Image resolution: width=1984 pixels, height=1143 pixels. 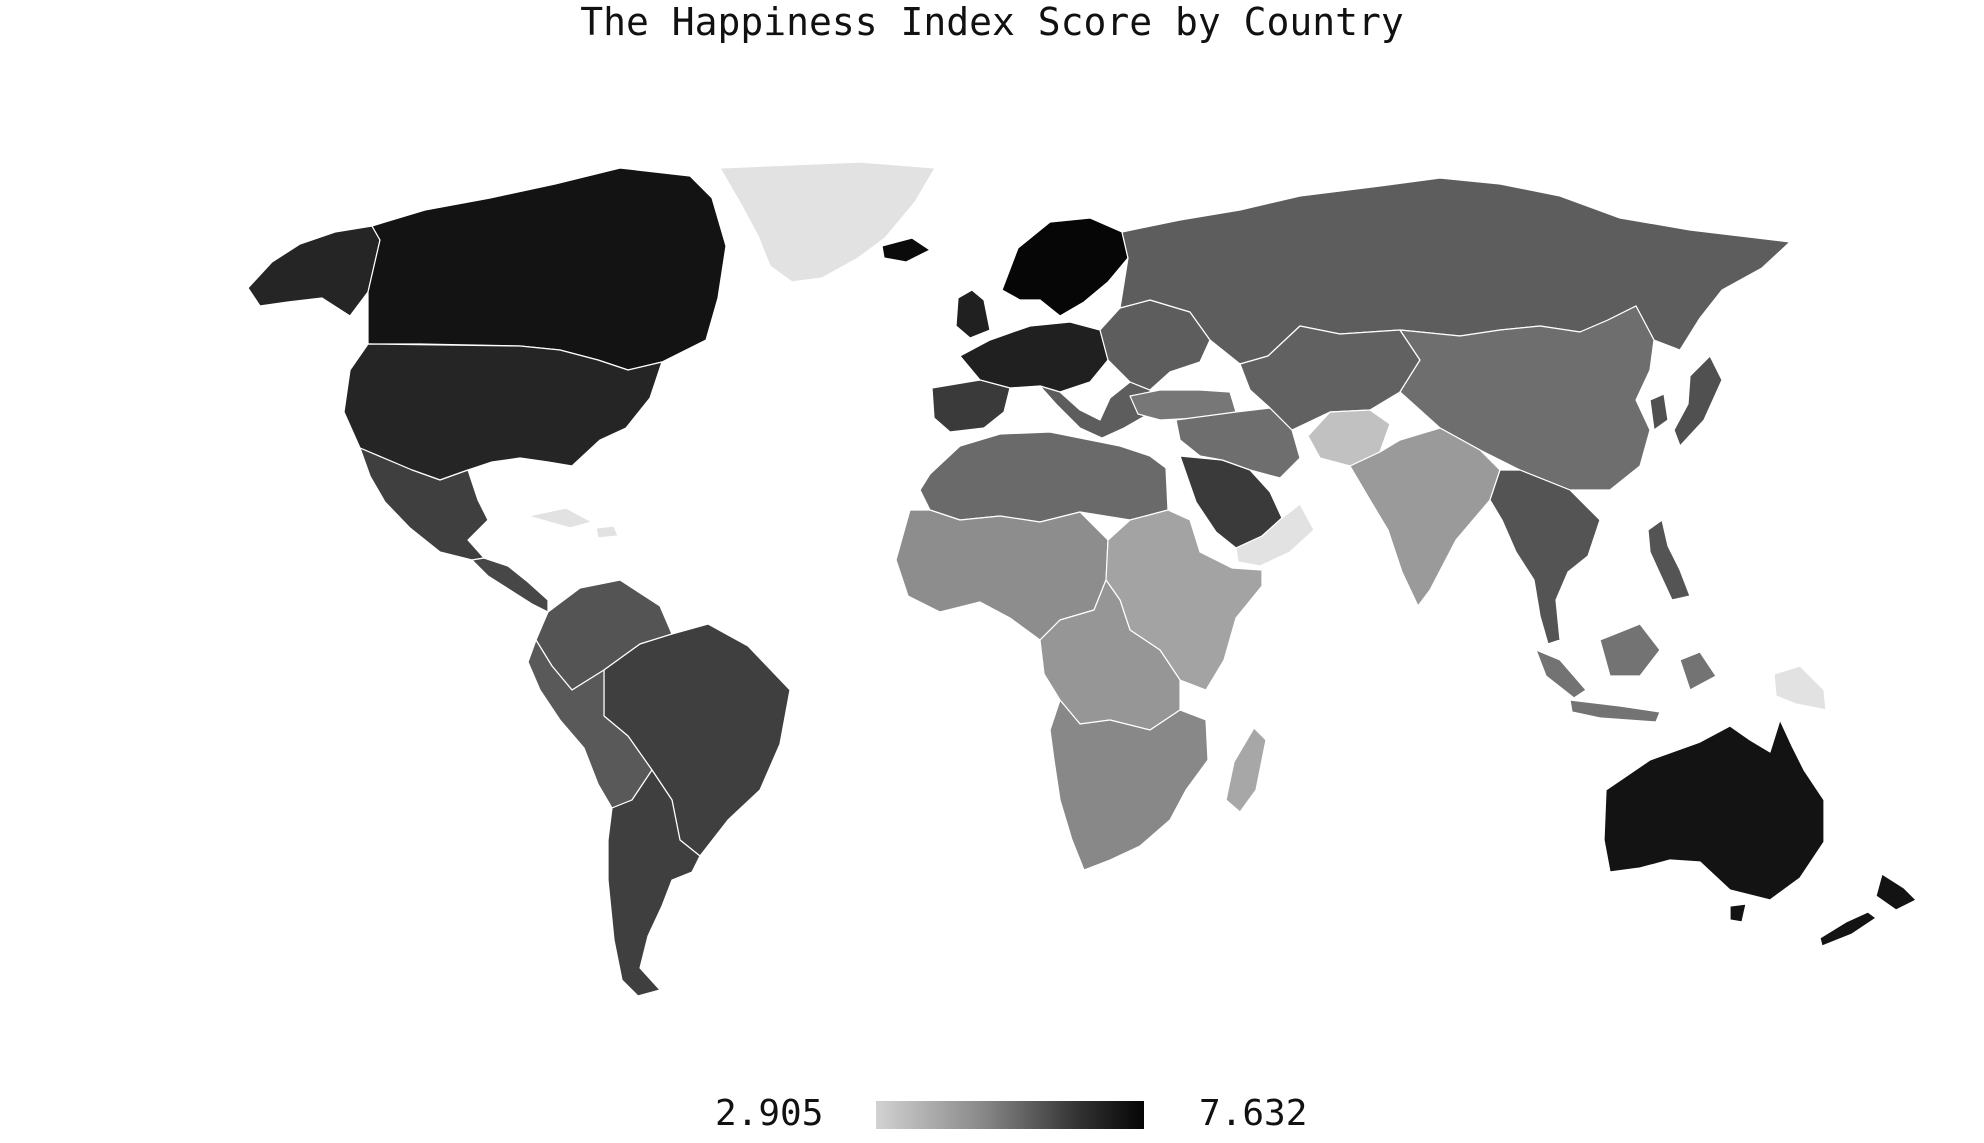 I want to click on new-zealand, so click(x=1868, y=910).